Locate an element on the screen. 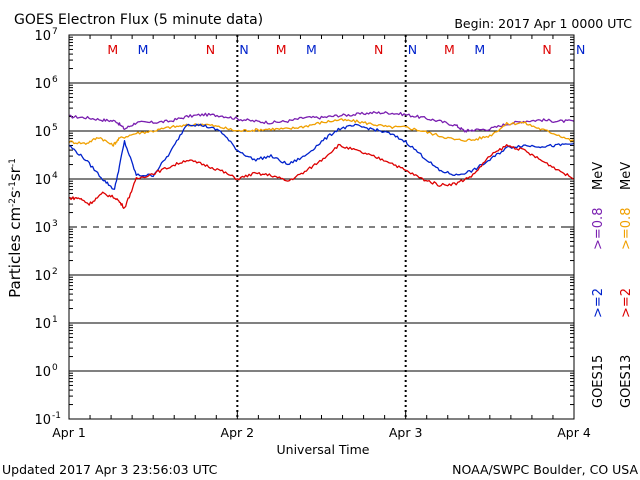 The image size is (640, 480). credit: NOAA/SWPC Boulder, CO USA is located at coordinates (545, 469).